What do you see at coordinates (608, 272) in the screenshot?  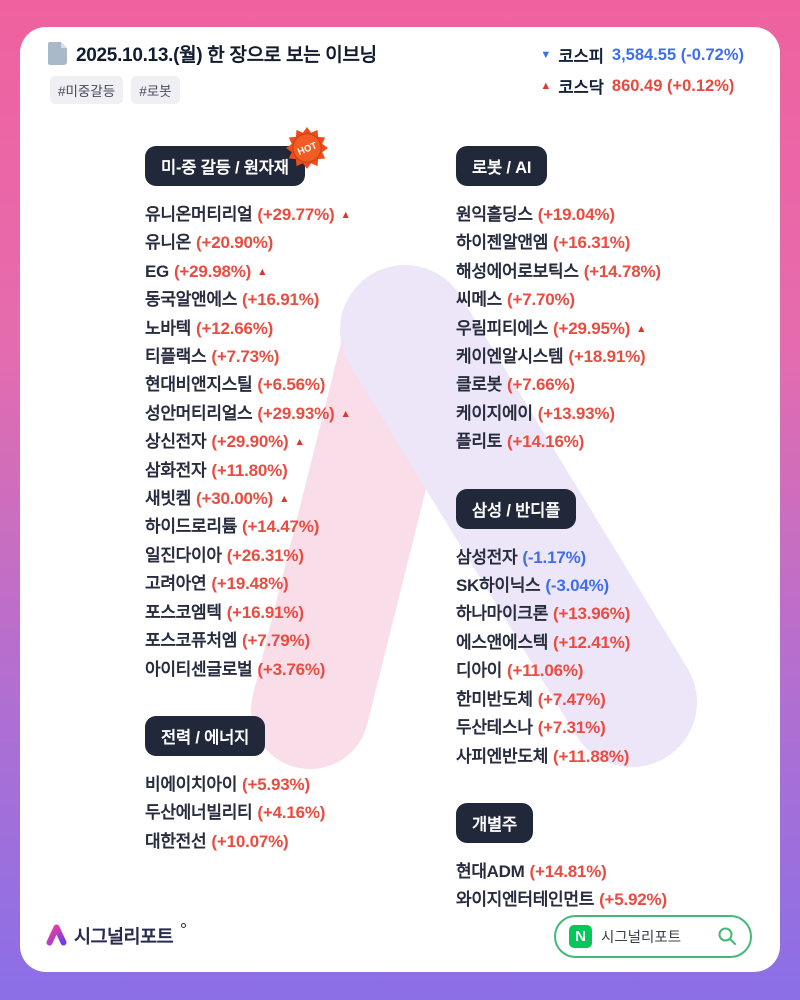 I see `stock-row: 해성에어로보틱스 (+14.78%)` at bounding box center [608, 272].